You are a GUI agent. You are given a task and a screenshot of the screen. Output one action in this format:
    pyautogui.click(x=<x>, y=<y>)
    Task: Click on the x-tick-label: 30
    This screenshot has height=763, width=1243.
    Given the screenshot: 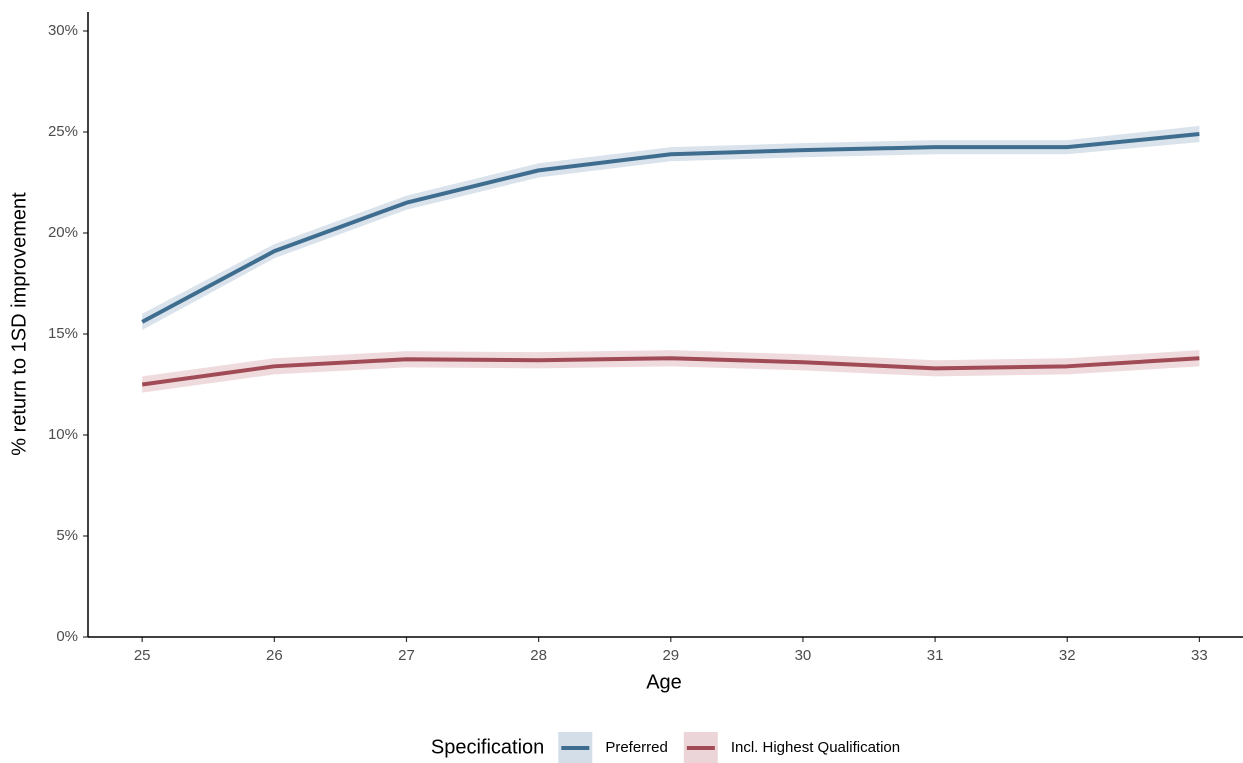 What is the action you would take?
    pyautogui.click(x=803, y=655)
    